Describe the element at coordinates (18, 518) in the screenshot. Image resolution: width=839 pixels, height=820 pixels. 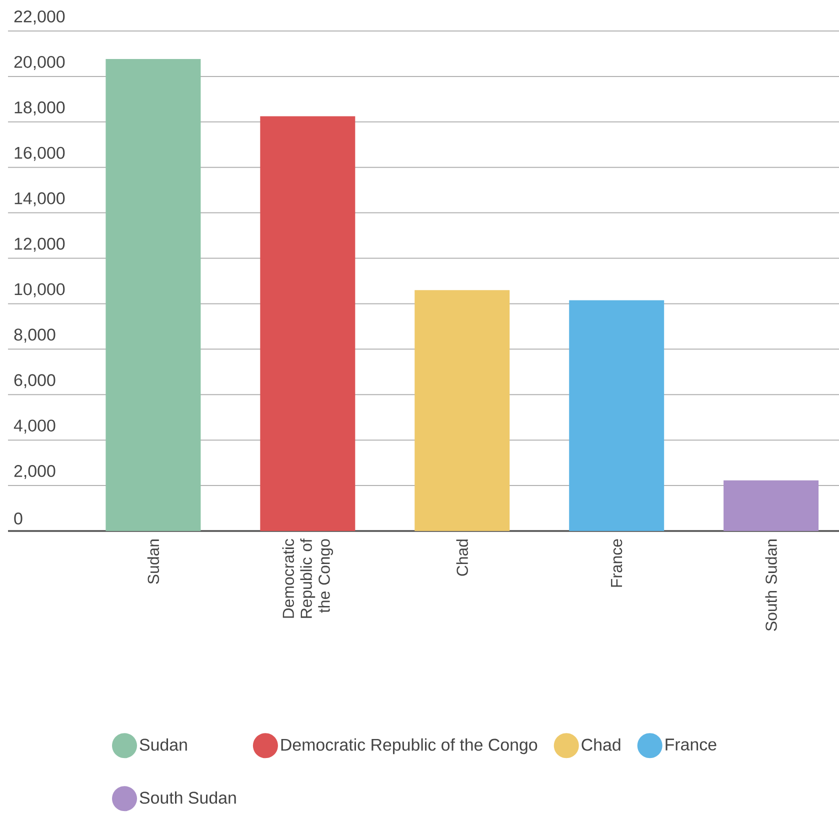
I see `y-tick-label: 0` at that location.